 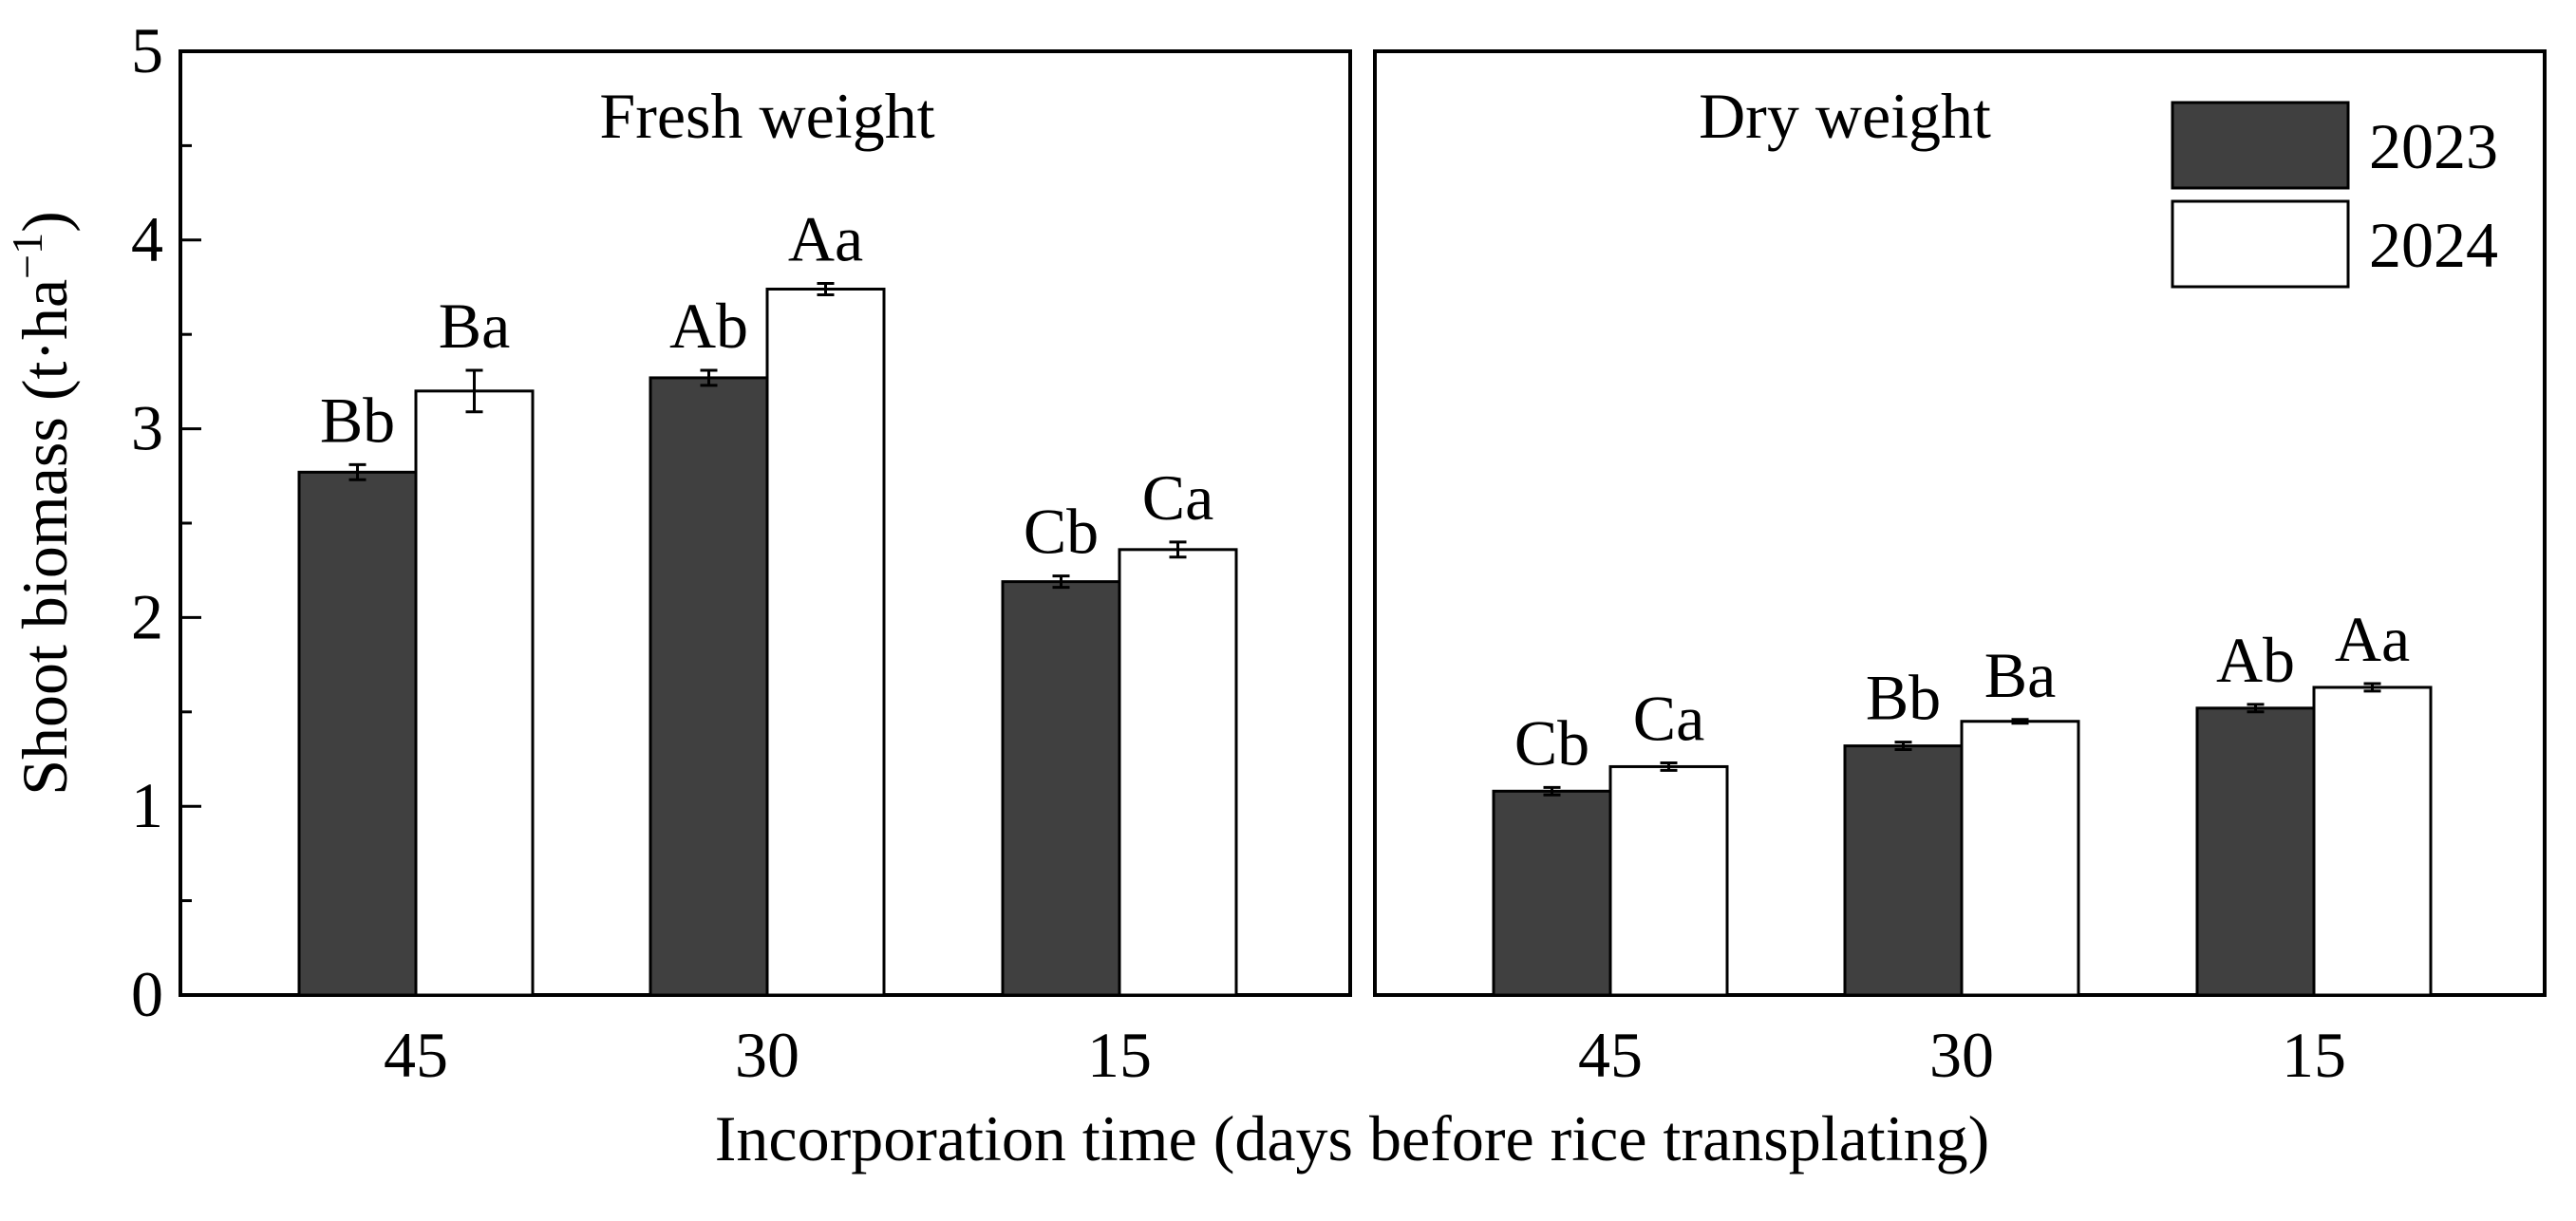 What do you see at coordinates (45, 537) in the screenshot?
I see `y-axis-label-main: Shoot biomass (t·ha` at bounding box center [45, 537].